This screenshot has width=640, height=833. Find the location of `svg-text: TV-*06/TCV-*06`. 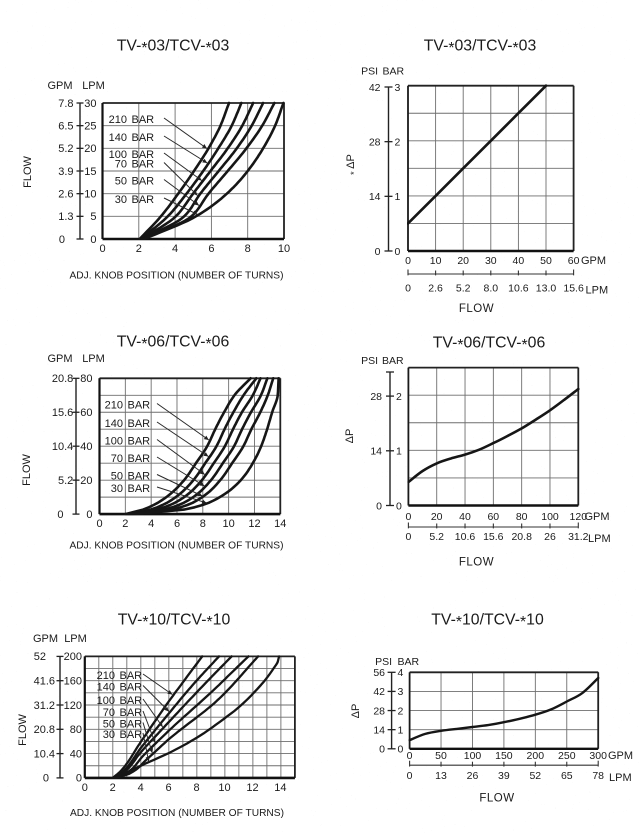

svg-text: TV-*06/TCV-*06 is located at coordinates (489, 345).